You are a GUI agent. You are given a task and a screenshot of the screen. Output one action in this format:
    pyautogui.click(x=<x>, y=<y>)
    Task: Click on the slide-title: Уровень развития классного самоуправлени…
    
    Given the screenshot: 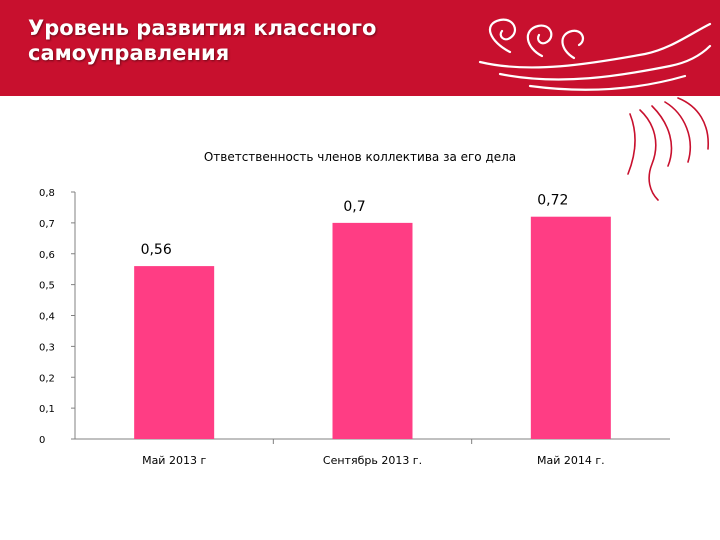 What is the action you would take?
    pyautogui.click(x=202, y=40)
    